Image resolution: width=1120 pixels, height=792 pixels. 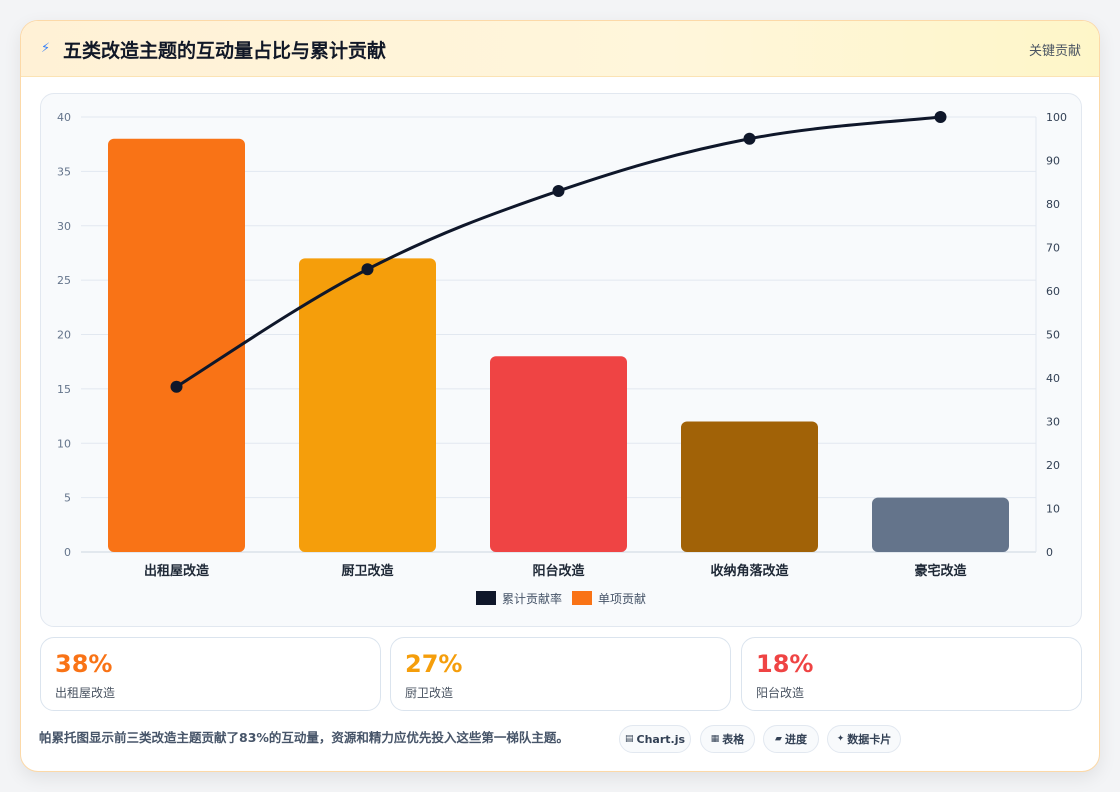 What do you see at coordinates (429, 693) in the screenshot?
I see `stat-label: 厨卫改造` at bounding box center [429, 693].